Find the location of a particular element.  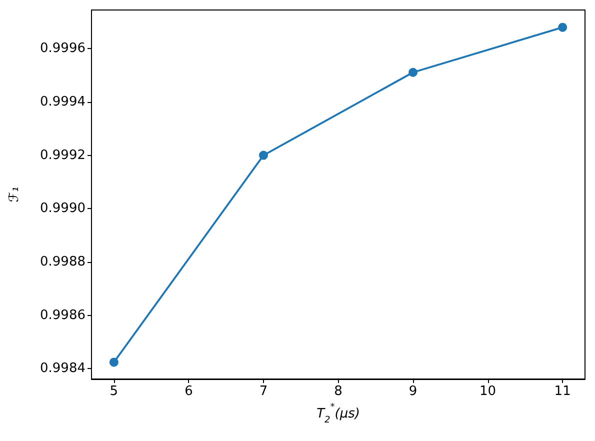

x-tick-label: 9 is located at coordinates (413, 391).